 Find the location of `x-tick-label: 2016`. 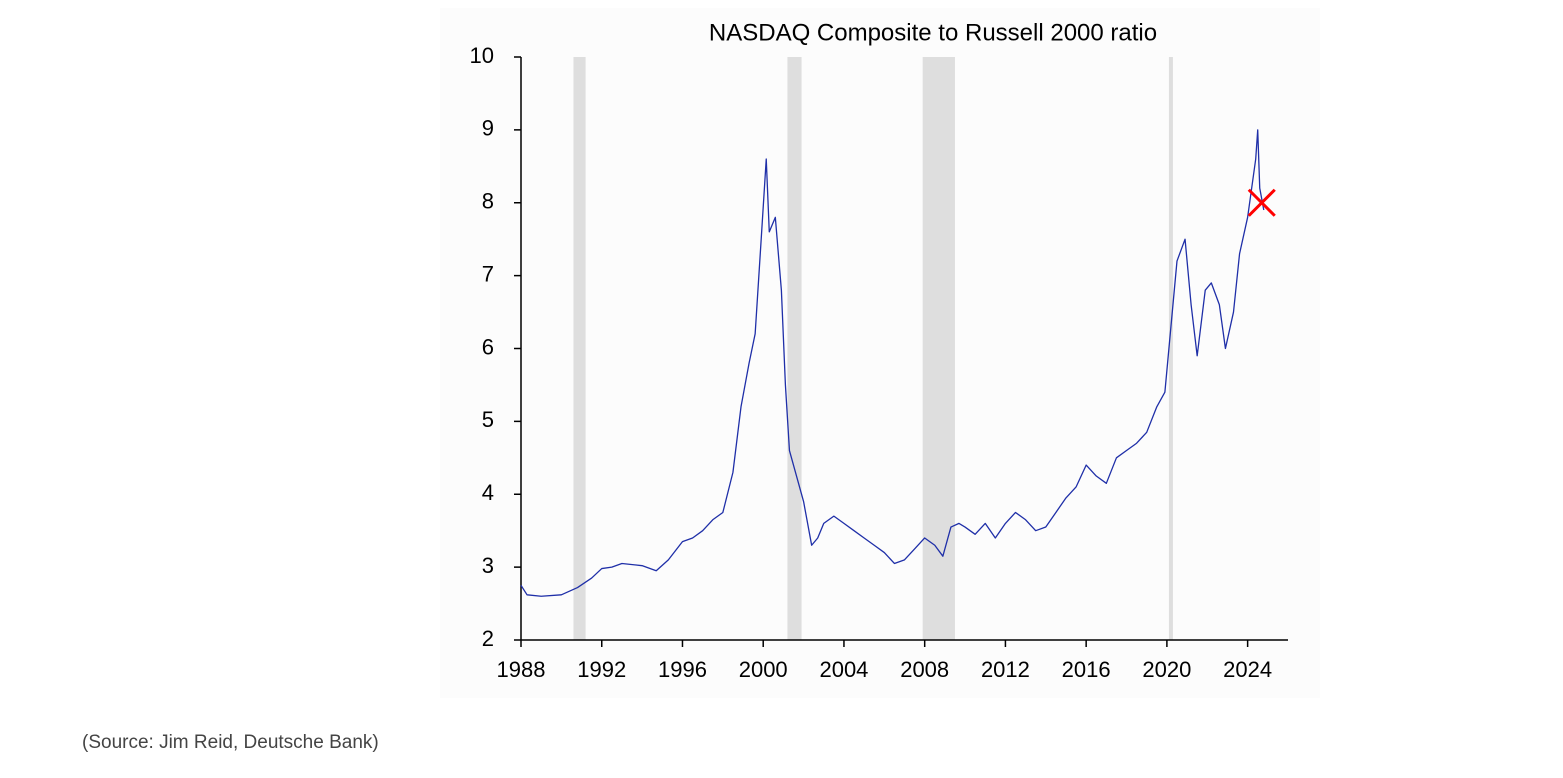

x-tick-label: 2016 is located at coordinates (1086, 669).